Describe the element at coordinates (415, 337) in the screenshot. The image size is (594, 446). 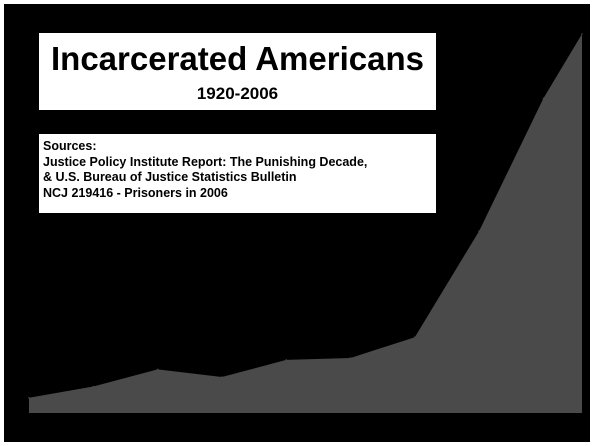
I see `data-point-1980` at that location.